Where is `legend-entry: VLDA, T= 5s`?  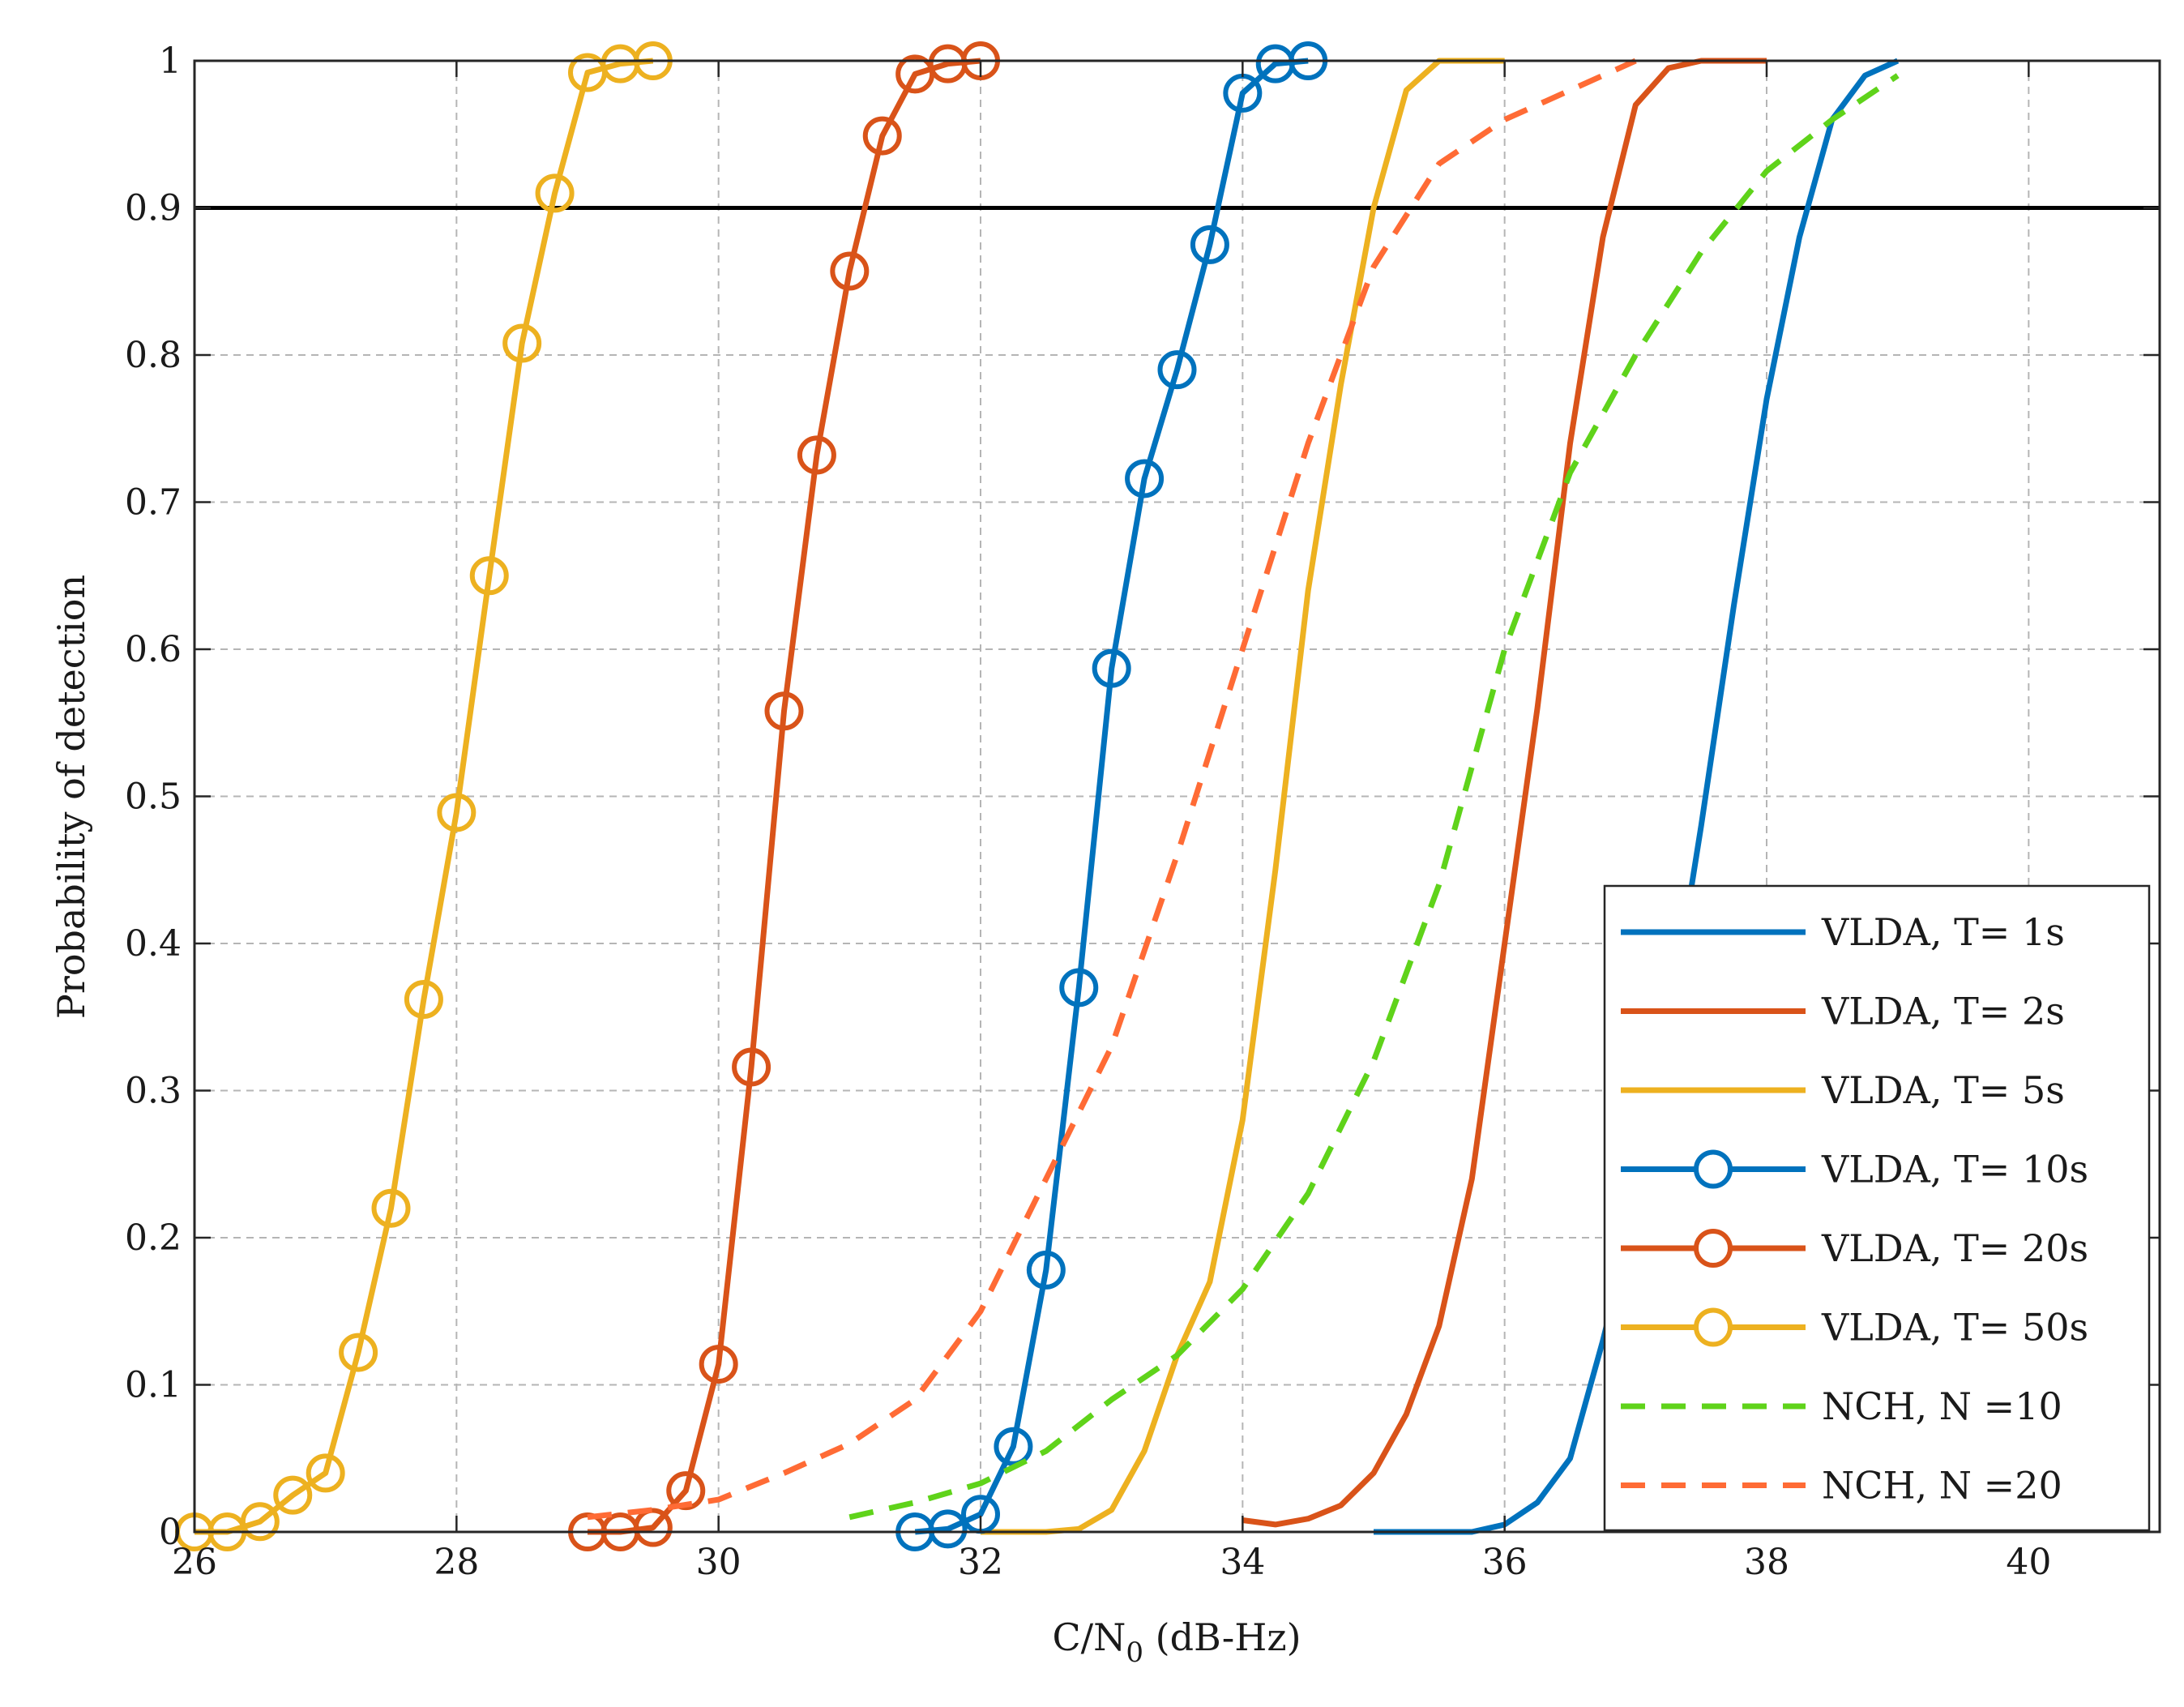
legend-entry: VLDA, T= 5s is located at coordinates (1843, 1090).